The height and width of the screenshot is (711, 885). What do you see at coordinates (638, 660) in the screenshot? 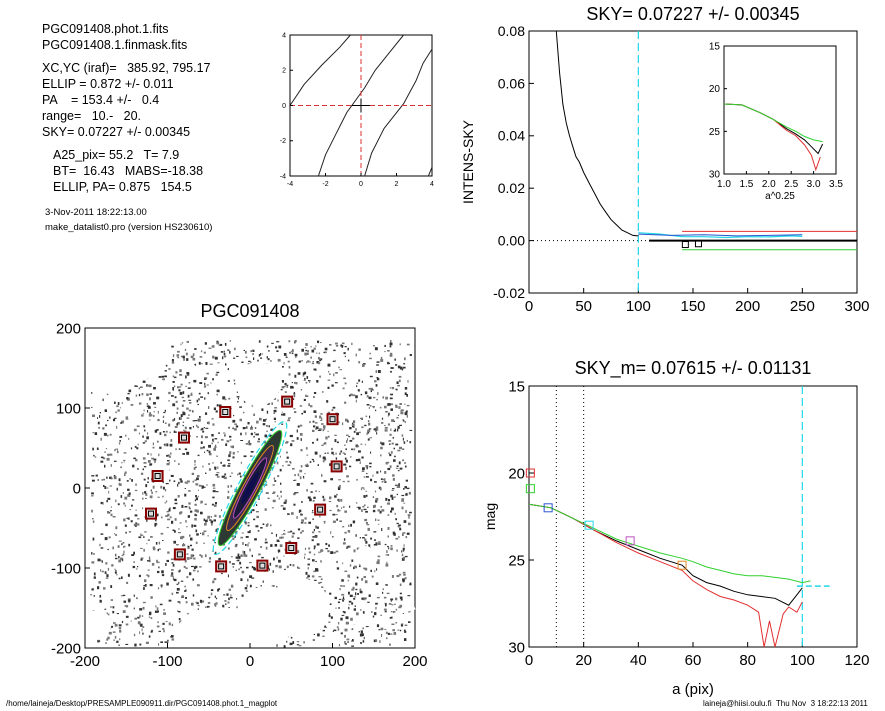
I see `profile-x-label: 40` at bounding box center [638, 660].